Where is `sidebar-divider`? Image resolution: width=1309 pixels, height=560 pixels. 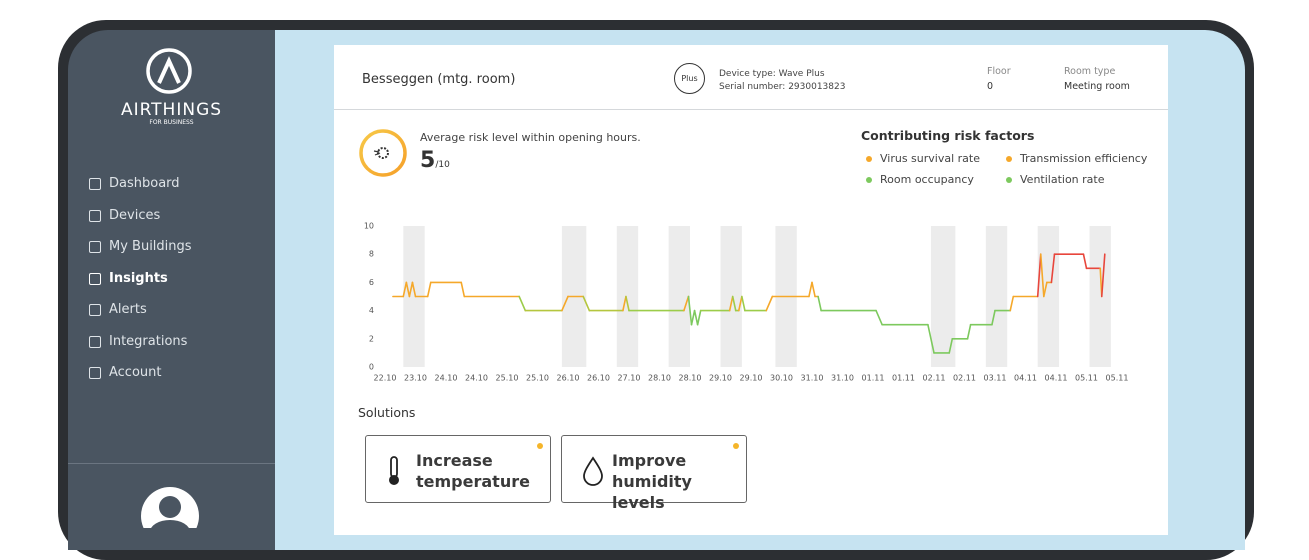
sidebar-divider is located at coordinates (171, 463).